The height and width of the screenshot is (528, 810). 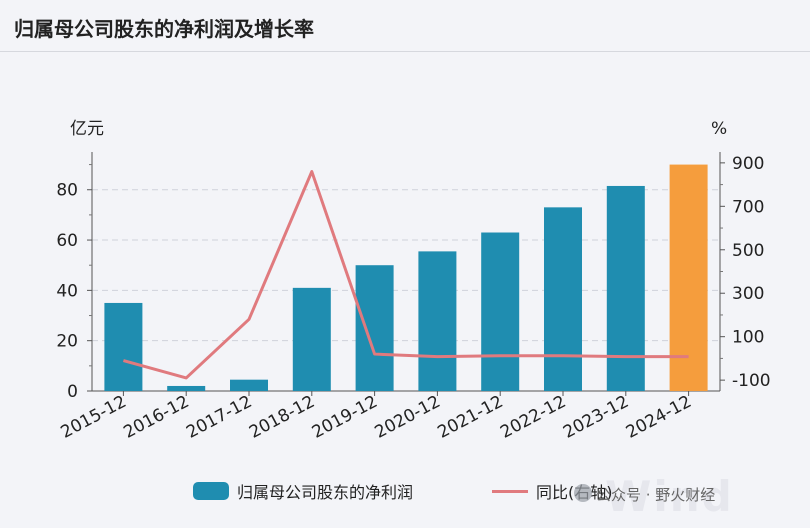 I want to click on legend-label-profit: 归属母公司股东的净利润, so click(x=325, y=492).